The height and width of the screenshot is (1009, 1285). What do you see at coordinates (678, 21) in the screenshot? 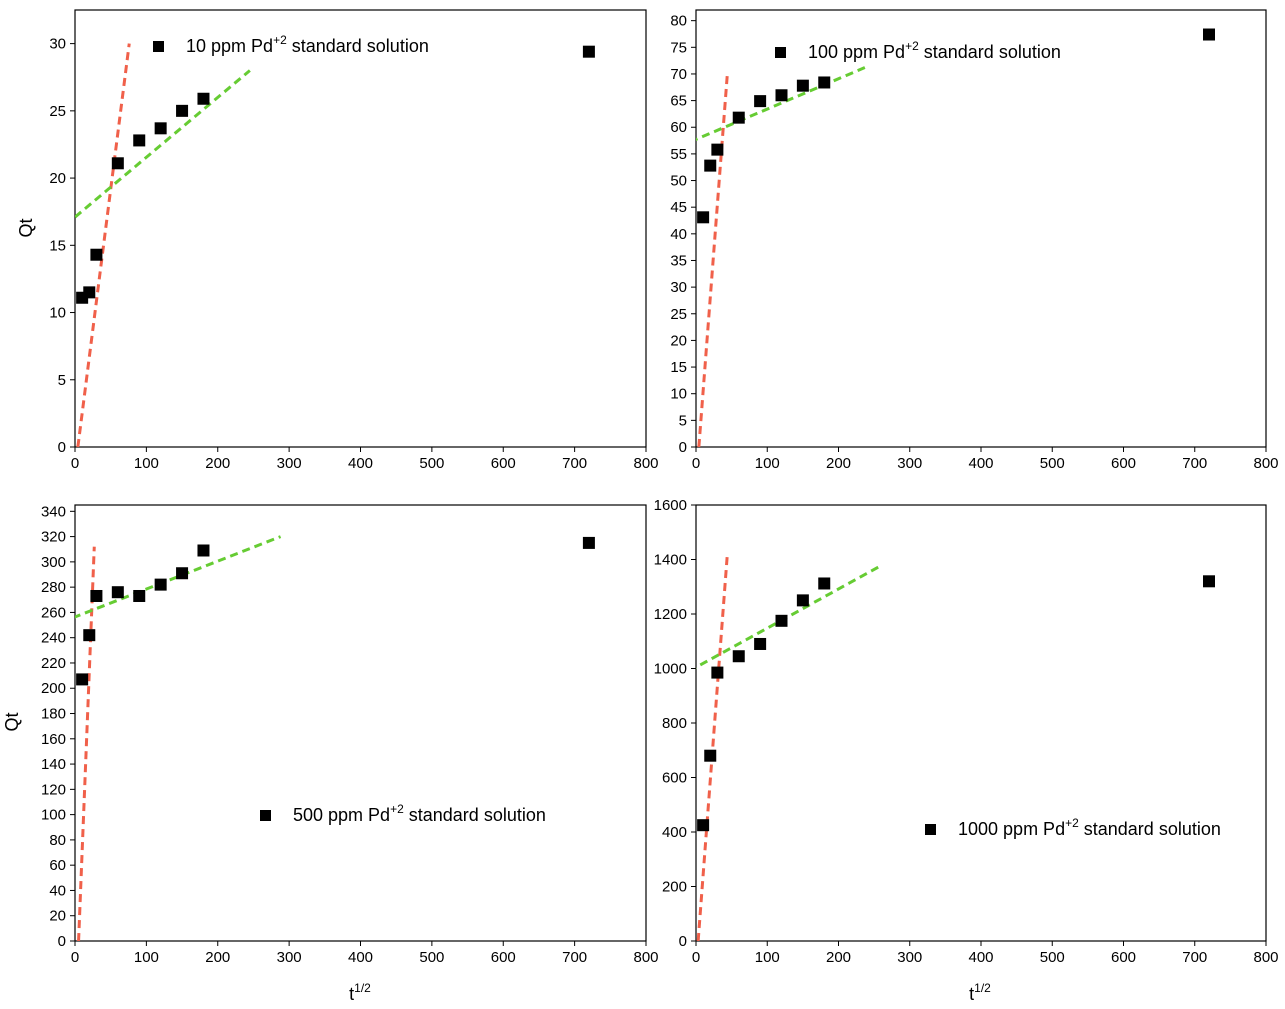
I see `y-tick-label: 80` at bounding box center [678, 21].